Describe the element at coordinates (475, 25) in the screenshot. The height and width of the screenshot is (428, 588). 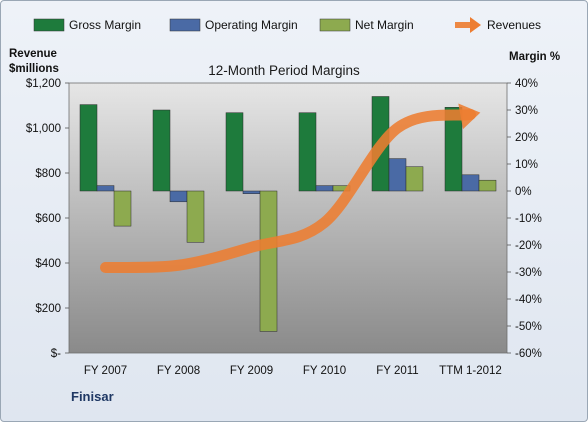
I see `legend-arrow-icon` at that location.